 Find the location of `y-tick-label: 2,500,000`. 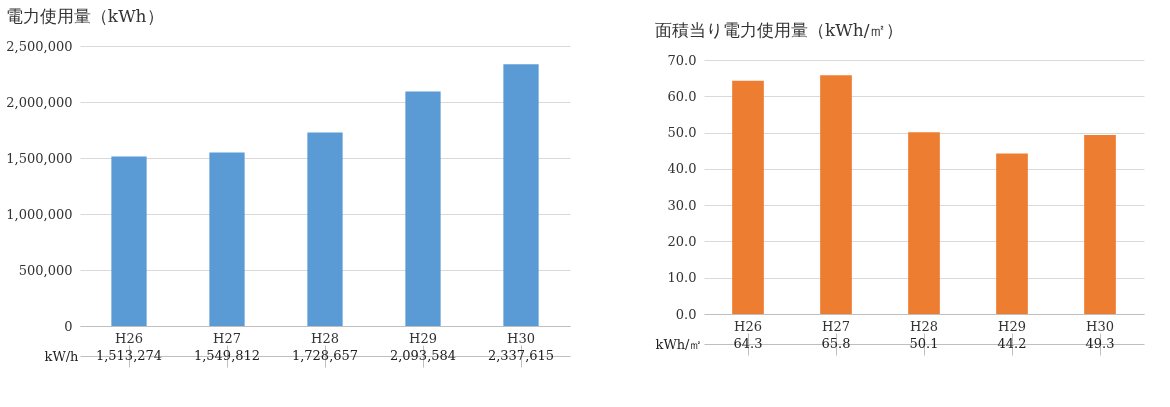

y-tick-label: 2,500,000 is located at coordinates (39, 46).